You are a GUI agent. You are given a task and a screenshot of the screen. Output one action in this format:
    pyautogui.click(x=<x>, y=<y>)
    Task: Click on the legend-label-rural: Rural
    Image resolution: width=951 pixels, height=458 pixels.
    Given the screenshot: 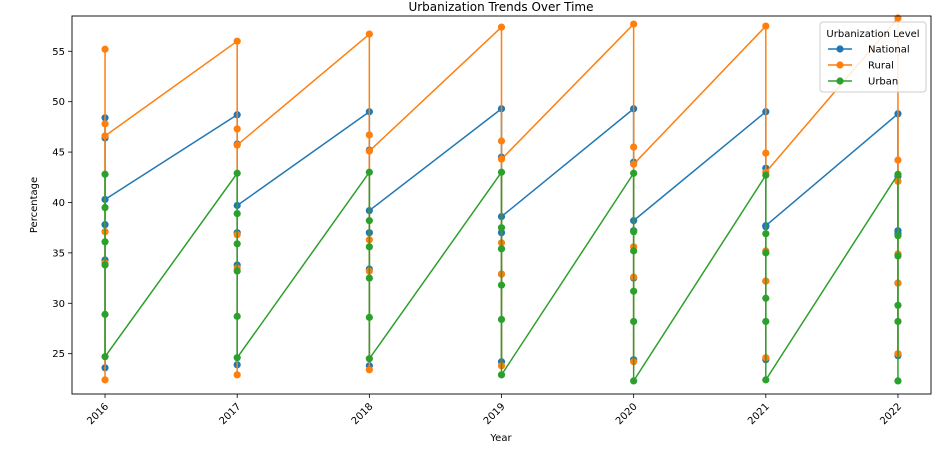 What is the action you would take?
    pyautogui.click(x=881, y=66)
    